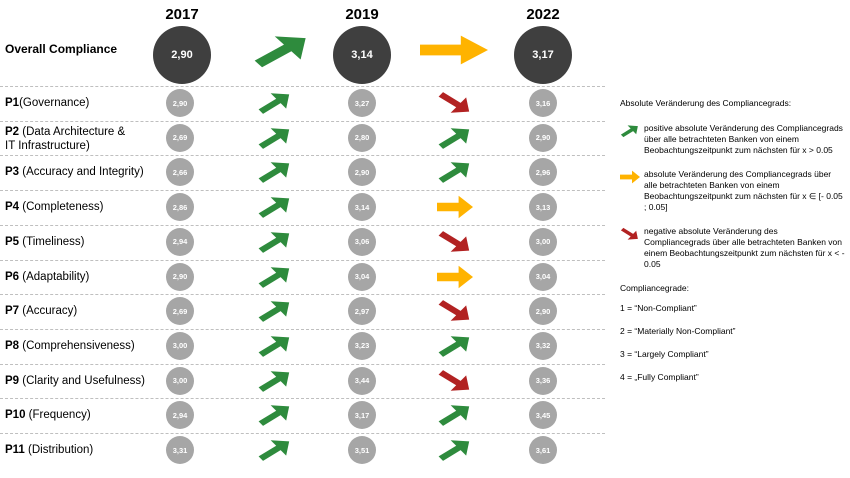 This screenshot has width=850, height=478. I want to click on overall-2017-circle: 2,90, so click(182, 55).